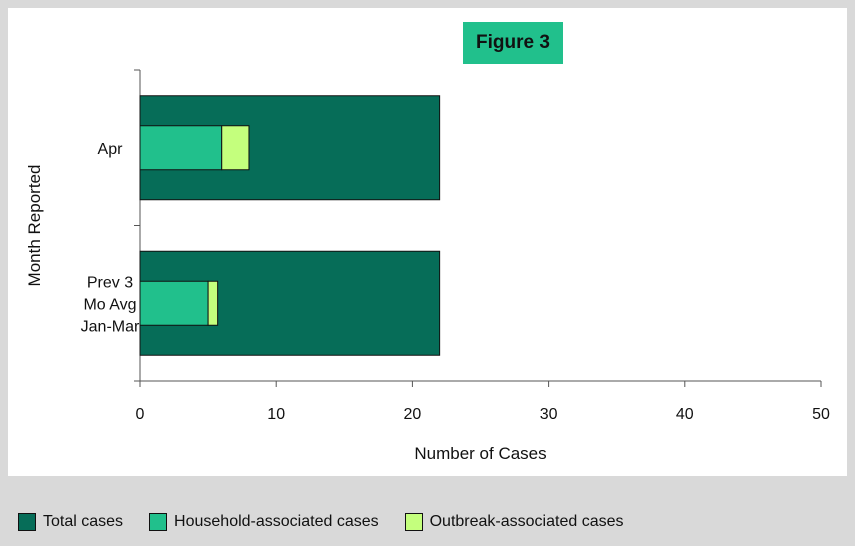 This screenshot has width=855, height=546. I want to click on legend-item-household: Household-associated cases, so click(264, 522).